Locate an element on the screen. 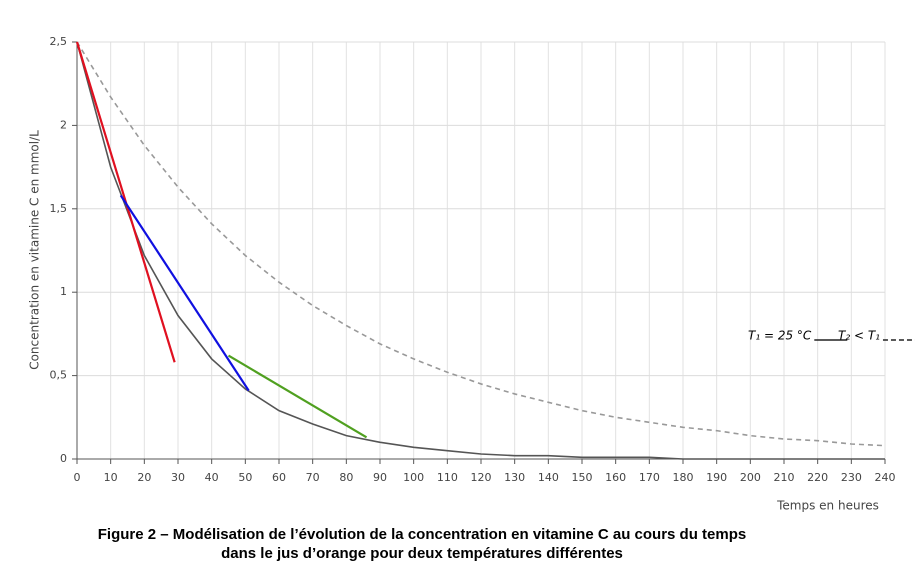  x-tick-label: 190 is located at coordinates (716, 477).